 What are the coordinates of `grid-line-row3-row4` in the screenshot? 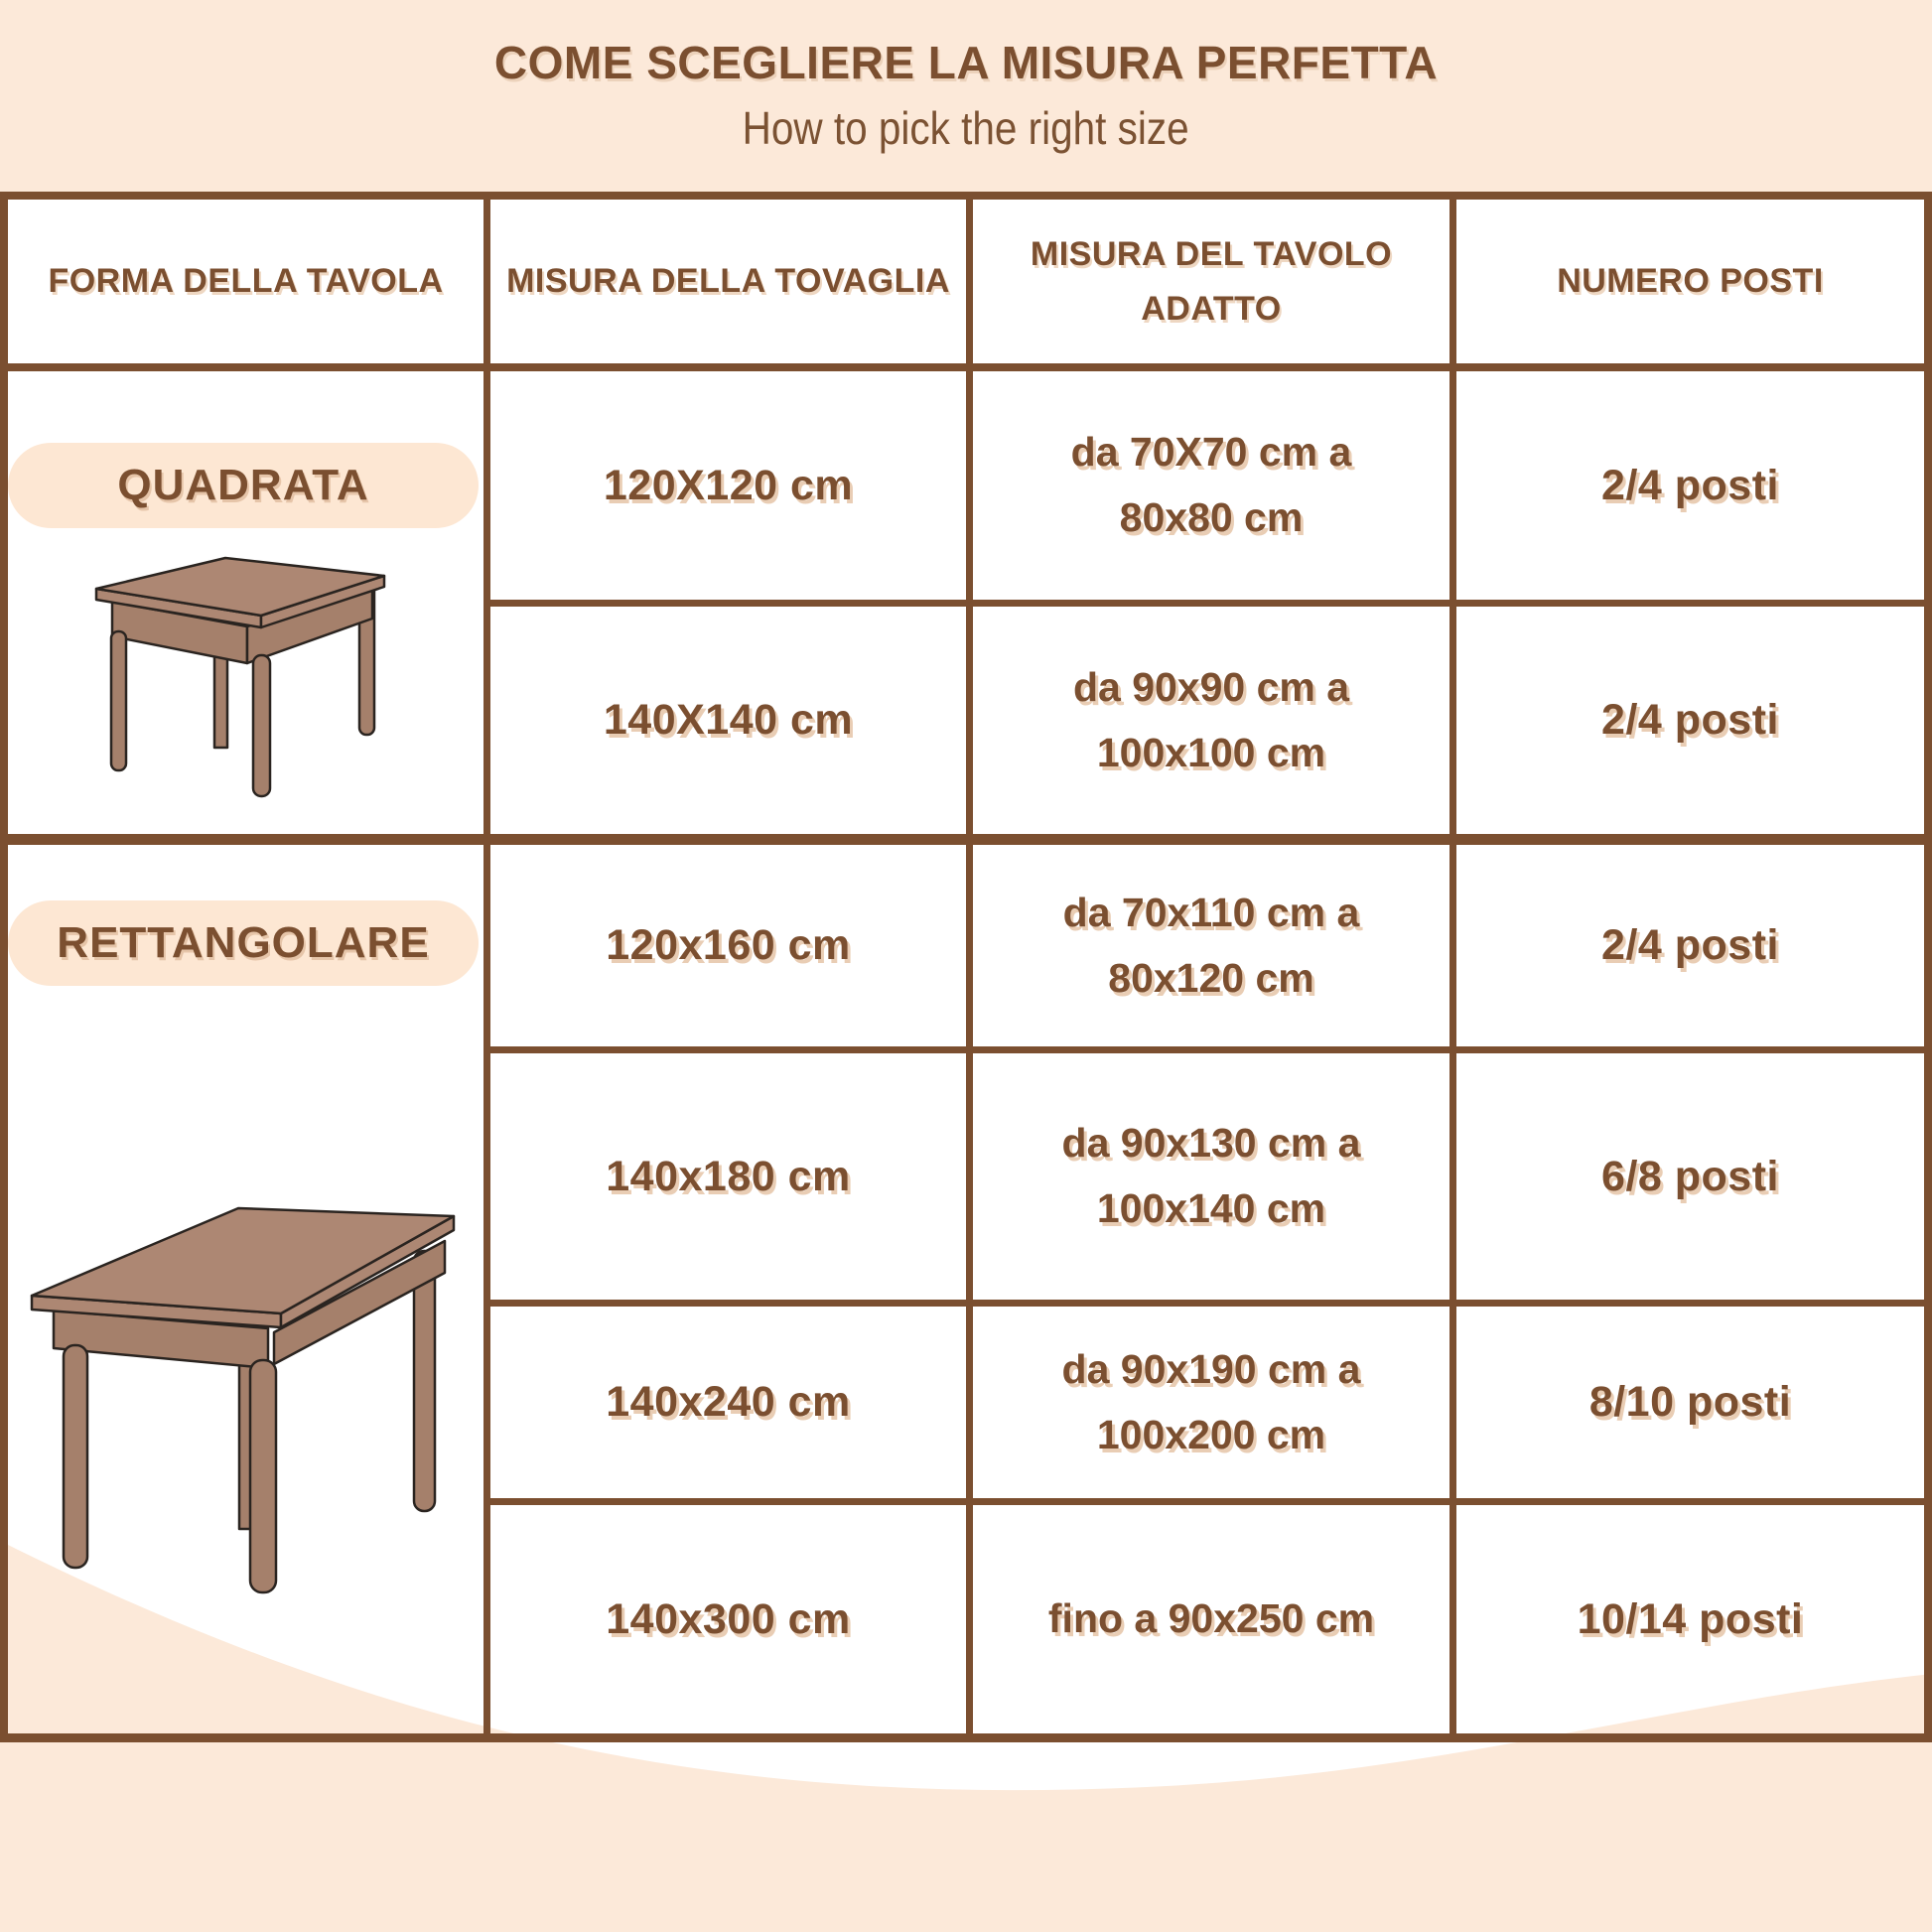 It's located at (1207, 1050).